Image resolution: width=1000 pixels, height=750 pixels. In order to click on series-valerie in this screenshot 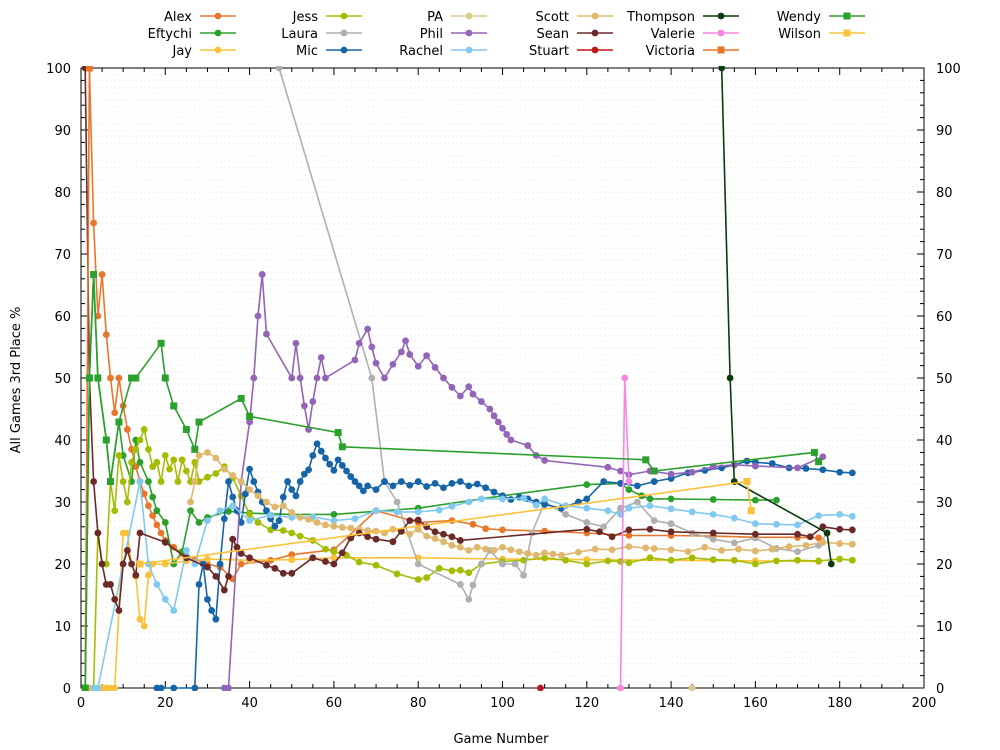, I will do `click(625, 532)`.